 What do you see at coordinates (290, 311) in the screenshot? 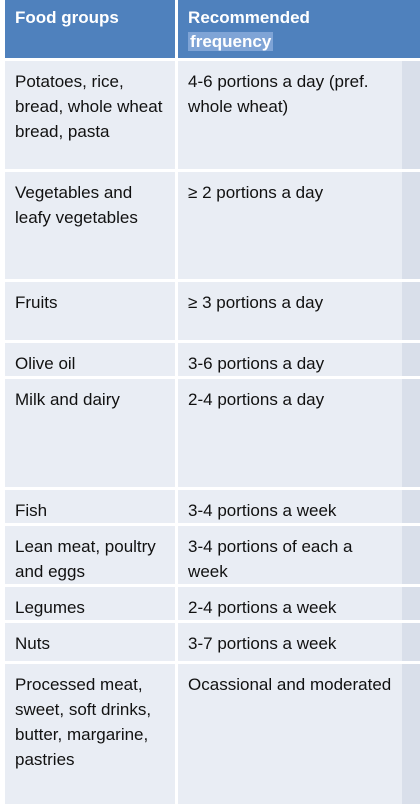
I see `frequency-cell: ≥ 3 portions a day` at bounding box center [290, 311].